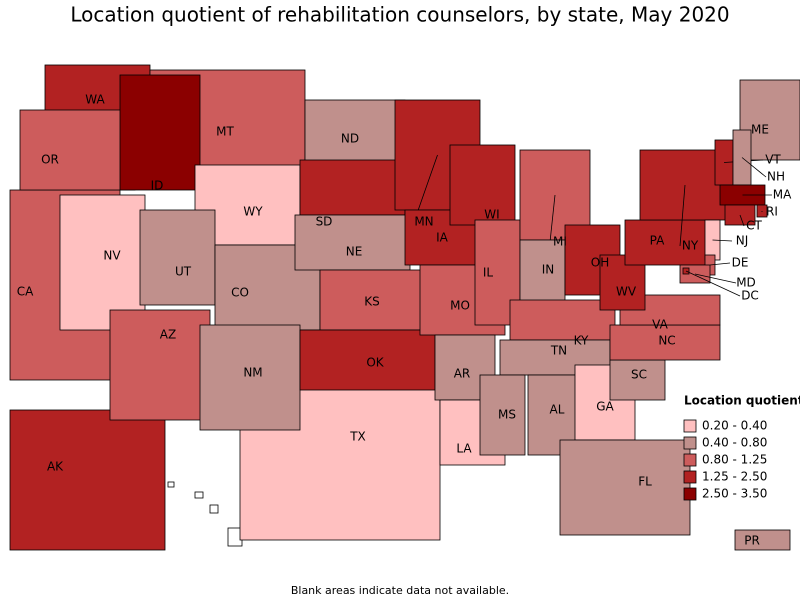 The height and width of the screenshot is (600, 800). I want to click on state-label: NC, so click(666, 341).